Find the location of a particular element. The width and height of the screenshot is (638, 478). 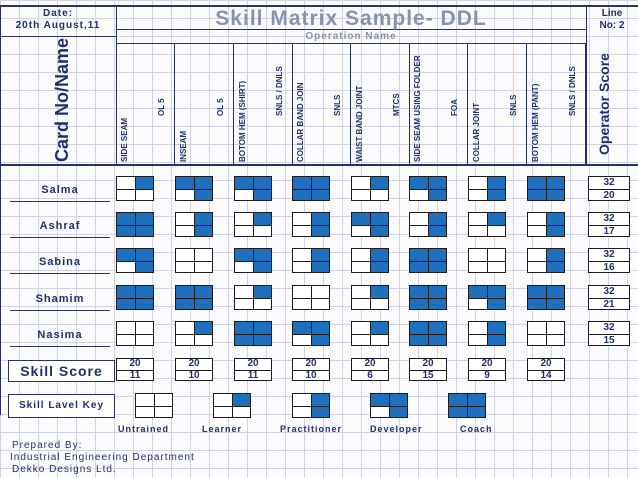

skill-score-value: 11 is located at coordinates (135, 375).